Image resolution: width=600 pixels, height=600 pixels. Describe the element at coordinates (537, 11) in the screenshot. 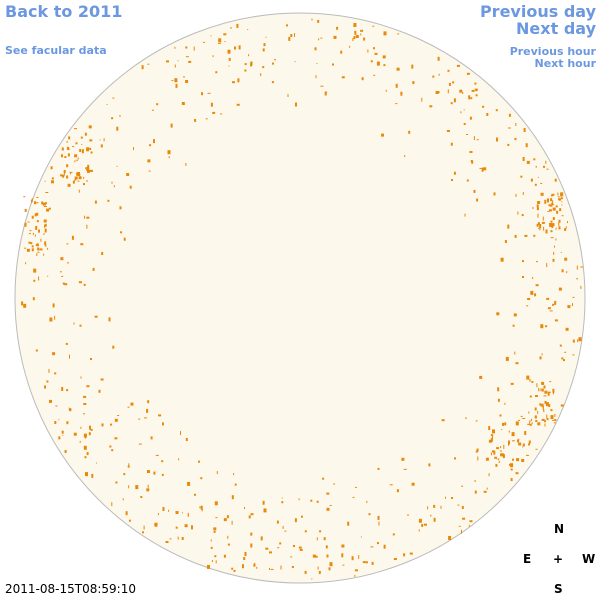

I see `previous-day-link: Previous day` at that location.